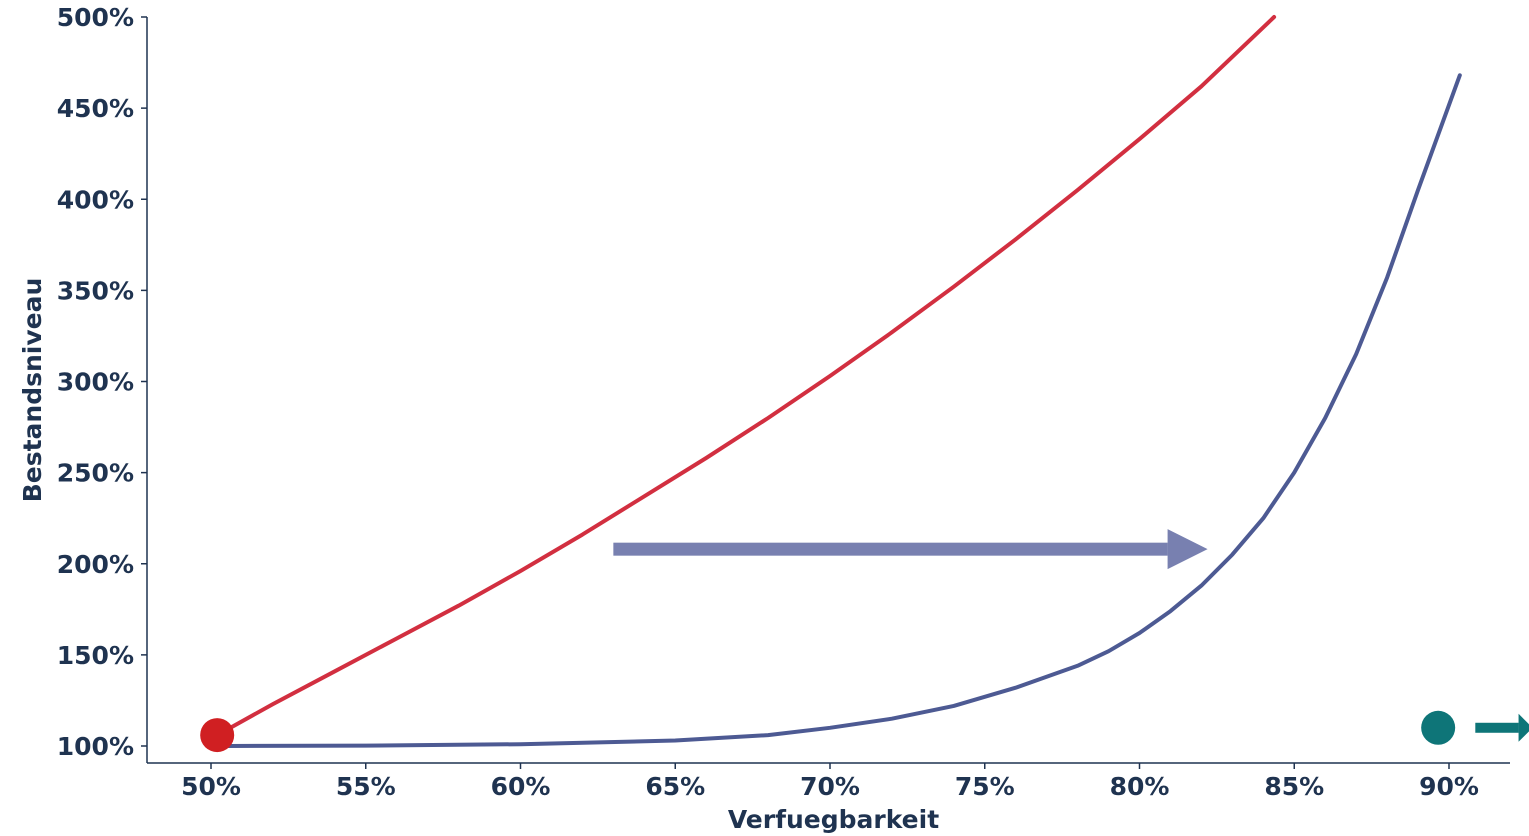  I want to click on y-tick-group: 100% 150% 200% 250% 300% 350% 400% 450% 500%, so click(102, 382).